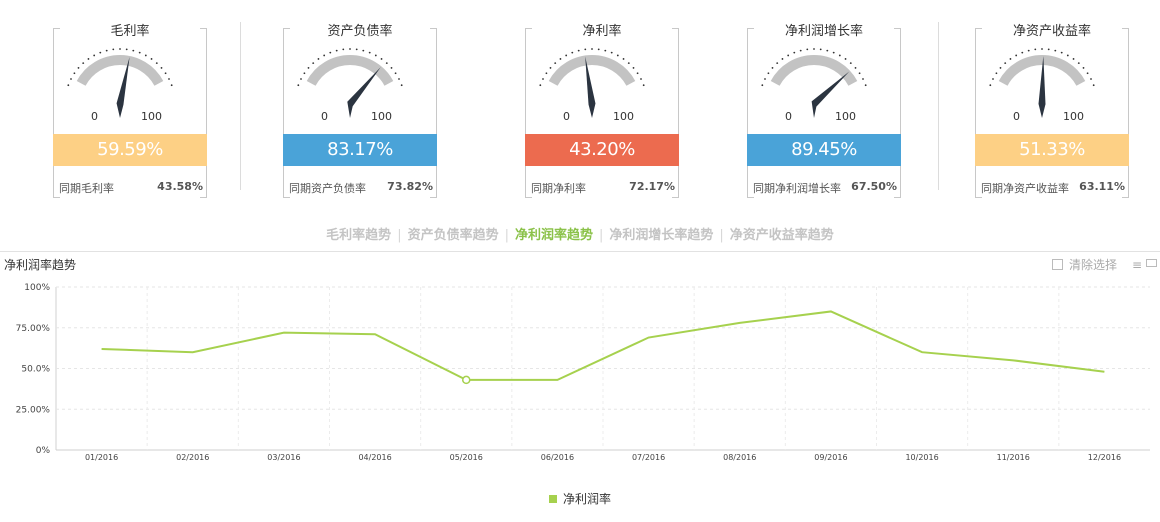  Describe the element at coordinates (37, 288) in the screenshot. I see `y-tick-label: 100%` at that location.